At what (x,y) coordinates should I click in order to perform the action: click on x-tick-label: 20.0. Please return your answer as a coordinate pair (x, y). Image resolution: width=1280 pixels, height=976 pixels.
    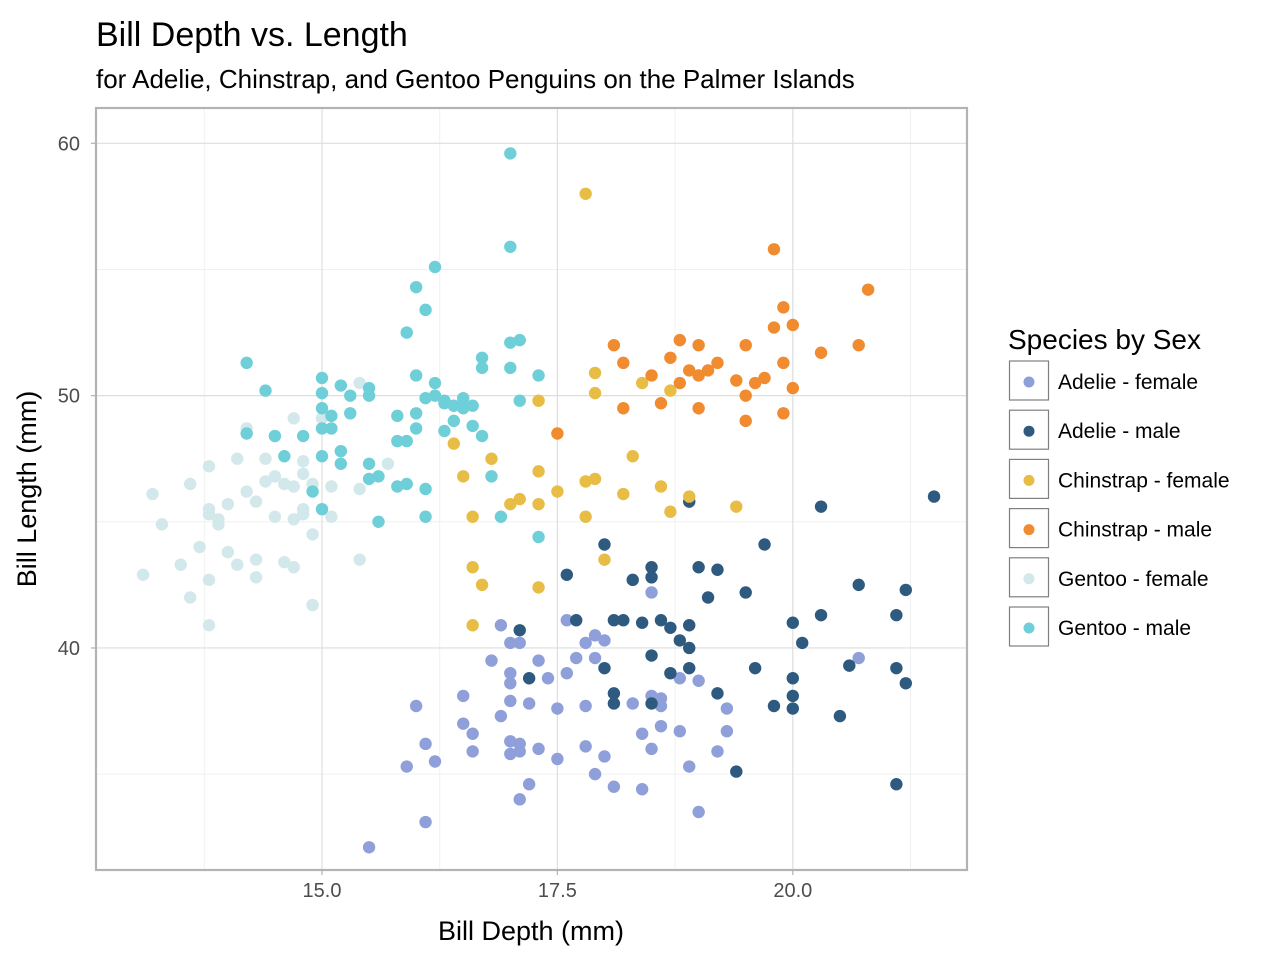
    Looking at the image, I should click on (792, 891).